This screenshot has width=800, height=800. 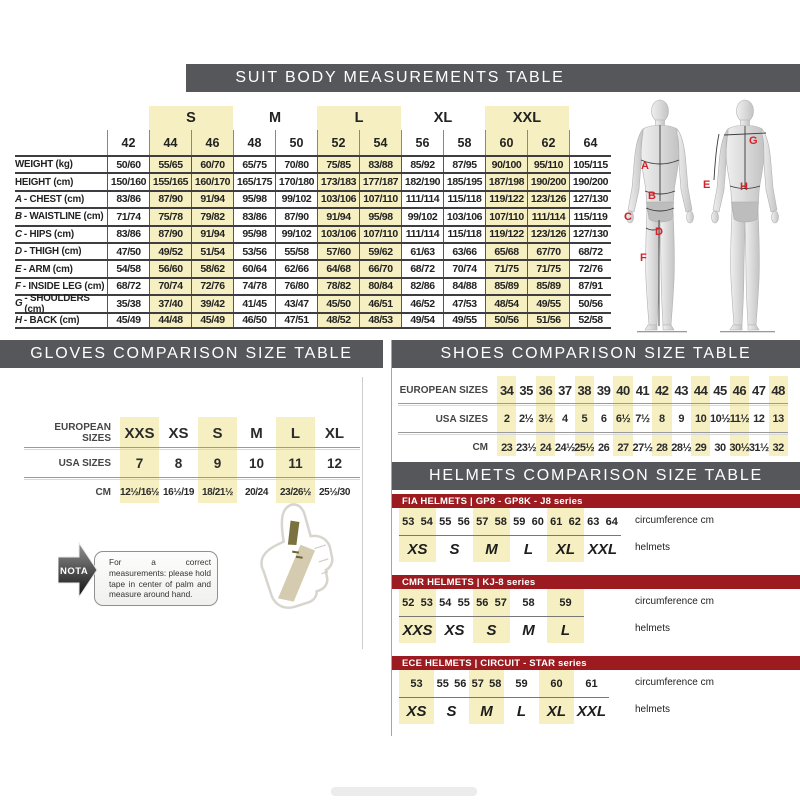 I want to click on helmet-circumference-value: 54, so click(x=445, y=602).